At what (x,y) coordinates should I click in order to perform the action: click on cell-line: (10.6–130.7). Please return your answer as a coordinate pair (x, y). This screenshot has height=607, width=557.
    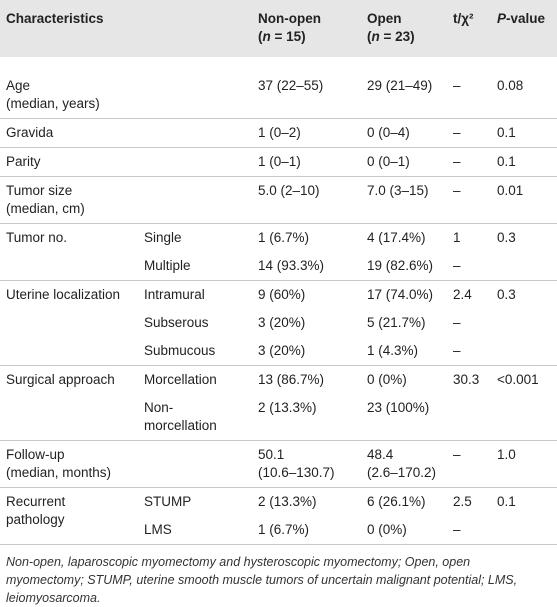
    Looking at the image, I should click on (296, 472).